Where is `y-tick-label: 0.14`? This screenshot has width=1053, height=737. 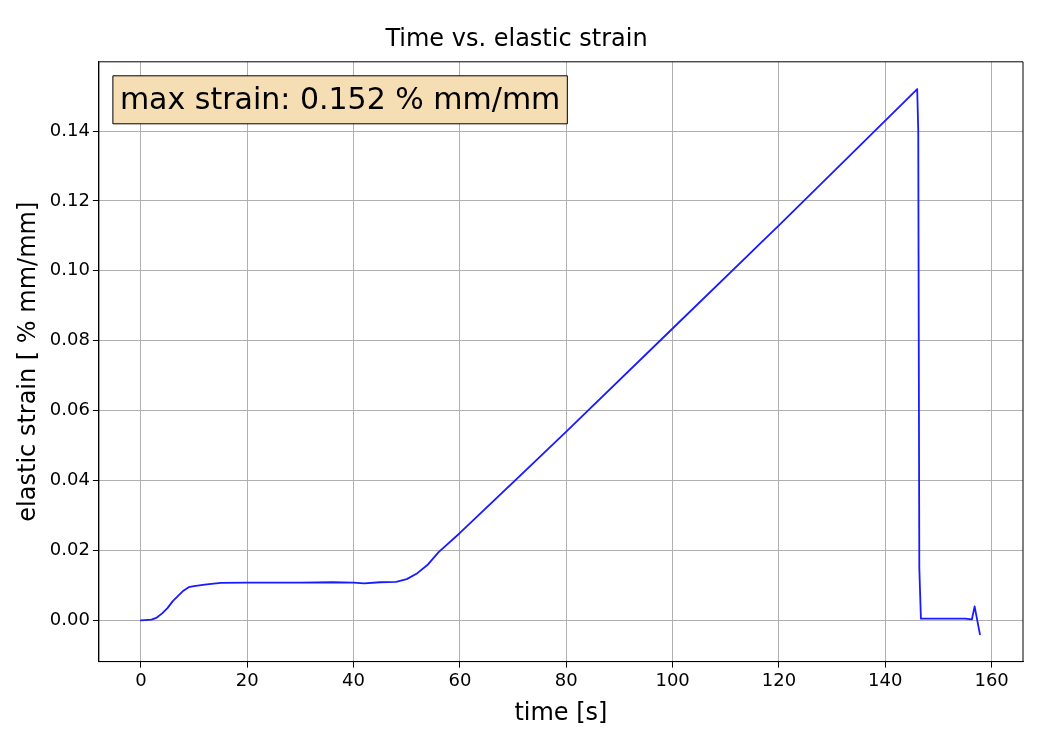 y-tick-label: 0.14 is located at coordinates (69, 129).